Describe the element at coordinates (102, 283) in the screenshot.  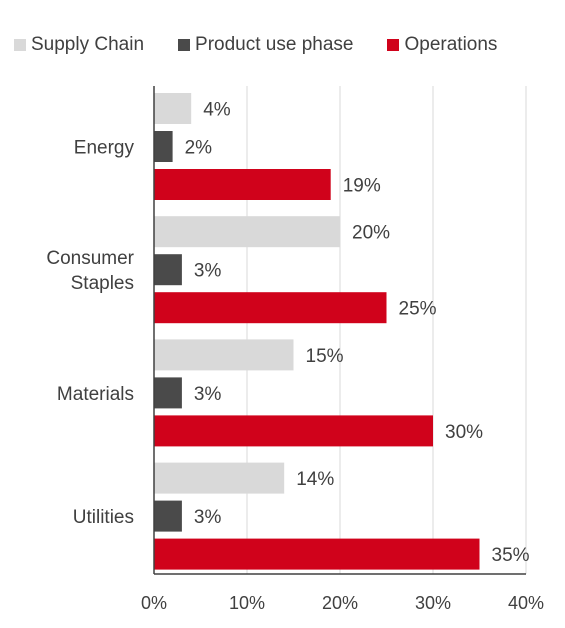
I see `category-label: Staples` at that location.